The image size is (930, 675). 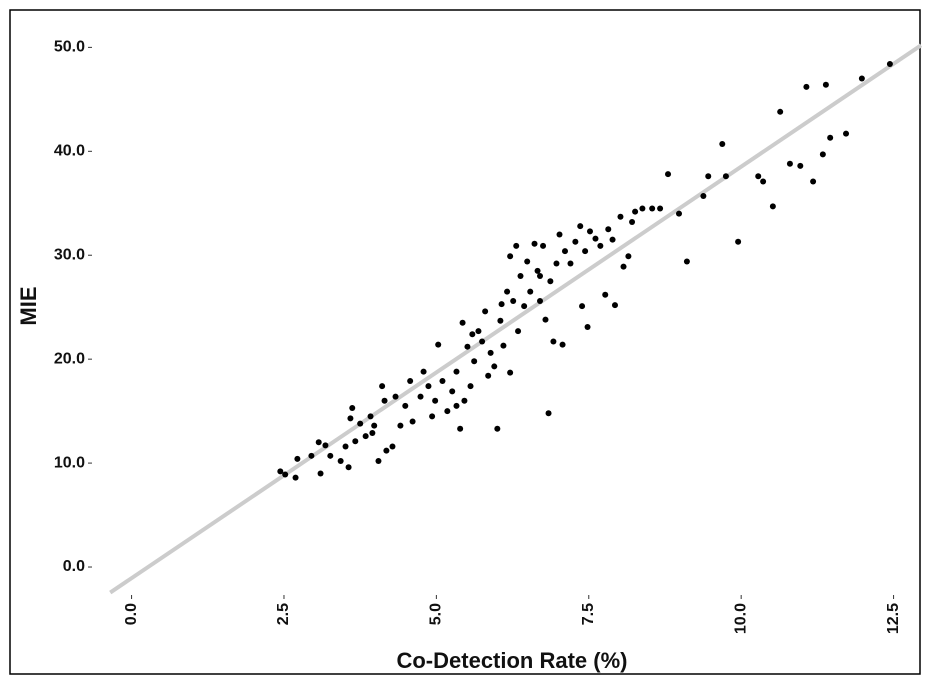 What do you see at coordinates (436, 614) in the screenshot?
I see `x-tick-label: 5.0` at bounding box center [436, 614].